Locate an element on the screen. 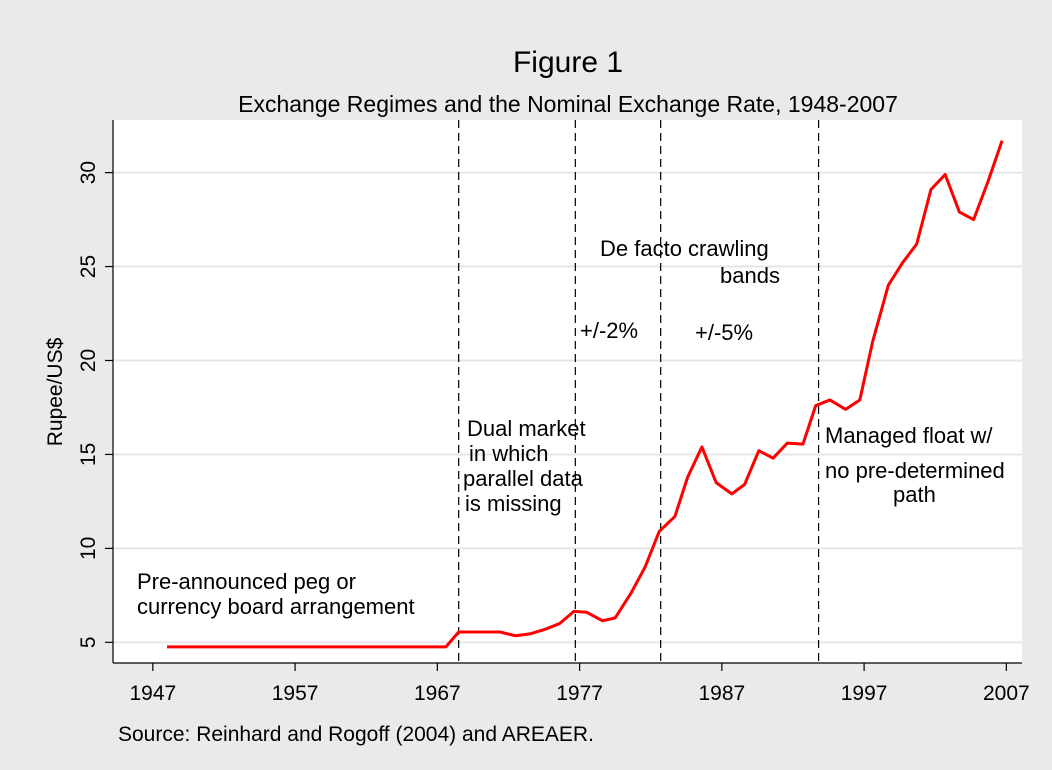 The height and width of the screenshot is (770, 1052). y-tick-label: 5 is located at coordinates (88, 642).